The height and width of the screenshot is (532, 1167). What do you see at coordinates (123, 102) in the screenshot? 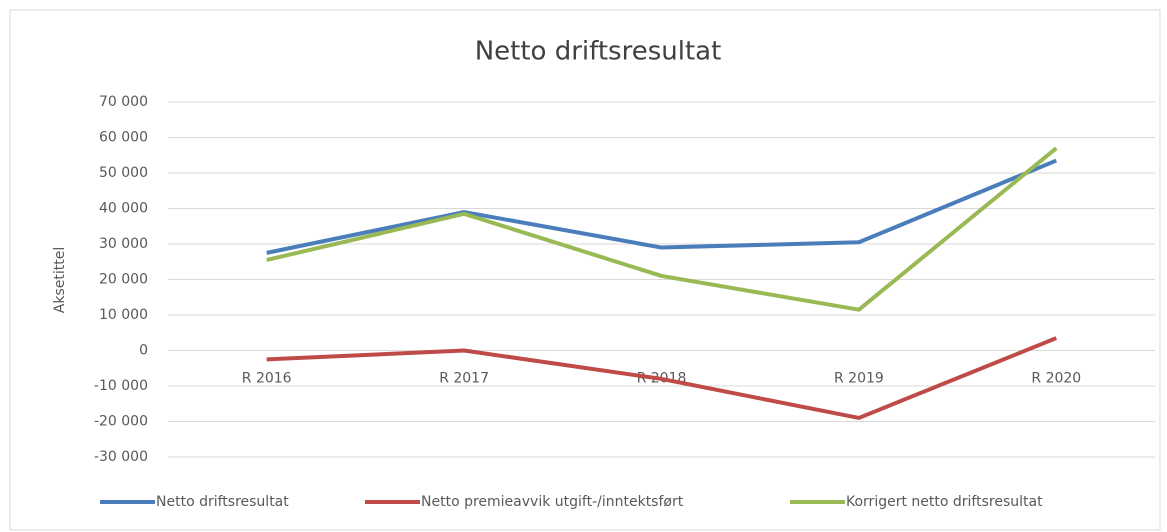
I see `y-tick-label: 70 000` at bounding box center [123, 102].